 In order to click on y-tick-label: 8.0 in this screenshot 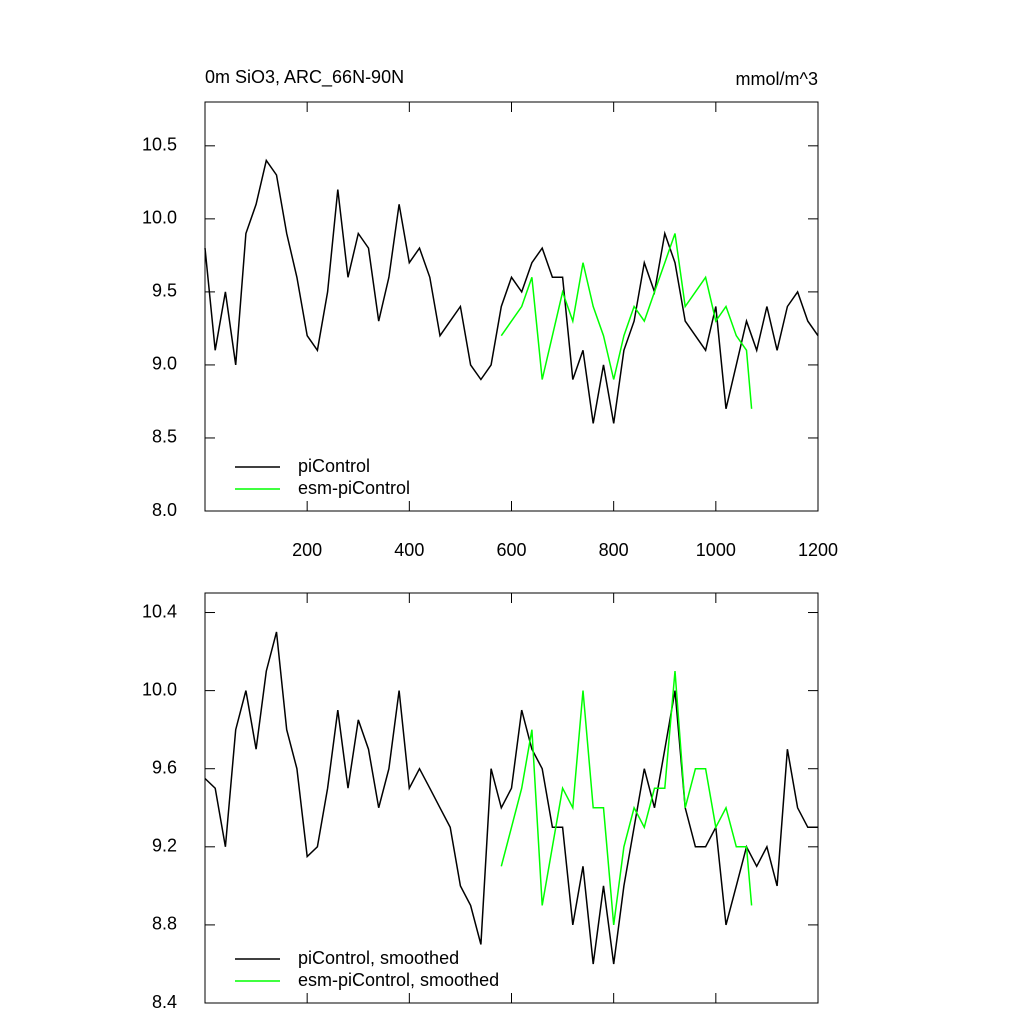, I will do `click(164, 510)`.